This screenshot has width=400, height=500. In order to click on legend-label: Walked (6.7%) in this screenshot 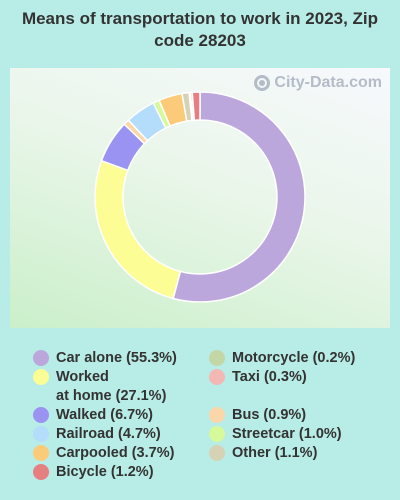, I will do `click(104, 415)`.